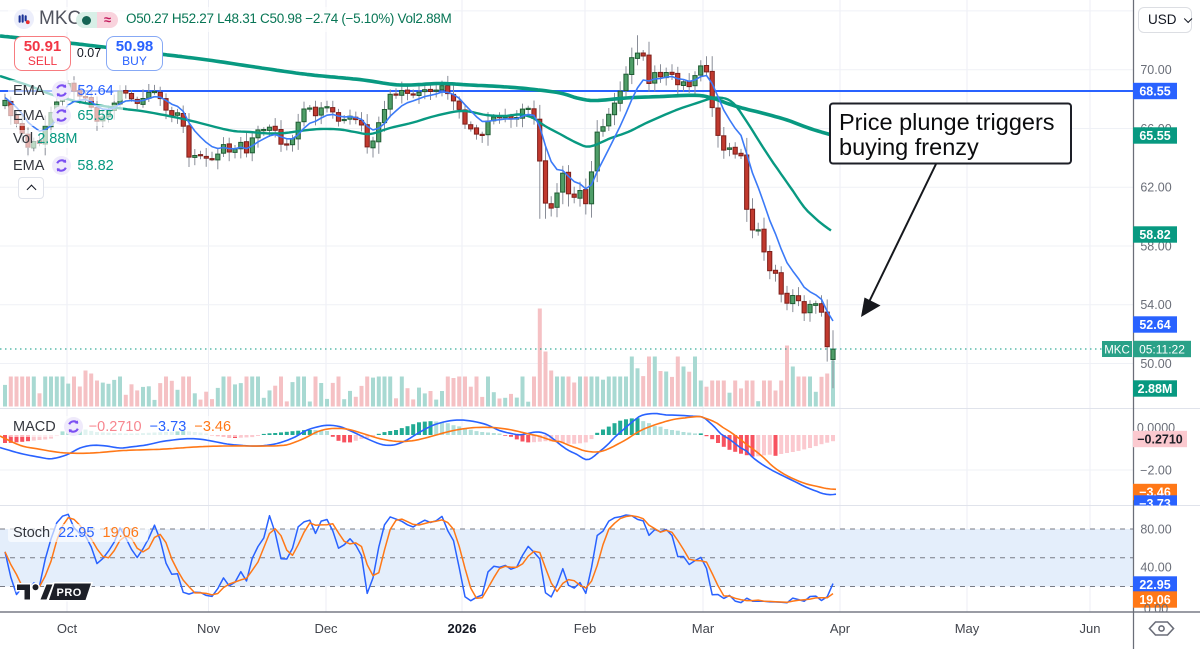  Describe the element at coordinates (1155, 504) in the screenshot. I see `svg-text: −3.73` at that location.